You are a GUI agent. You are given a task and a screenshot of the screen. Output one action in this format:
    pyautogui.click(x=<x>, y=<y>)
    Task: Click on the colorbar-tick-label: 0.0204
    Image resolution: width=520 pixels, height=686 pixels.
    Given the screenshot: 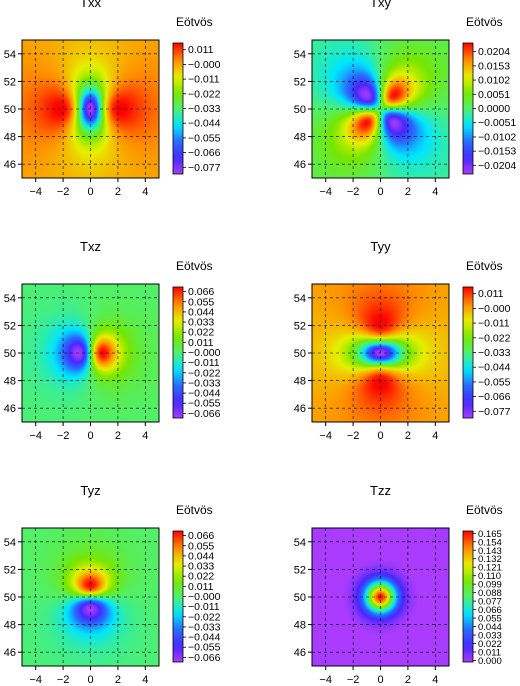 What is the action you would take?
    pyautogui.click(x=494, y=52)
    